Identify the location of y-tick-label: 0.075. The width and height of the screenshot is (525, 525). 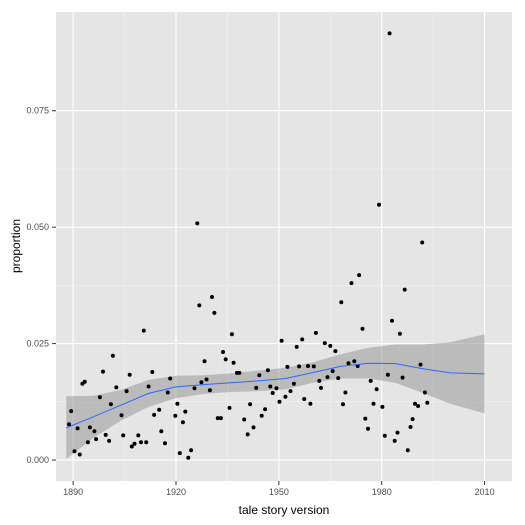
(37, 111).